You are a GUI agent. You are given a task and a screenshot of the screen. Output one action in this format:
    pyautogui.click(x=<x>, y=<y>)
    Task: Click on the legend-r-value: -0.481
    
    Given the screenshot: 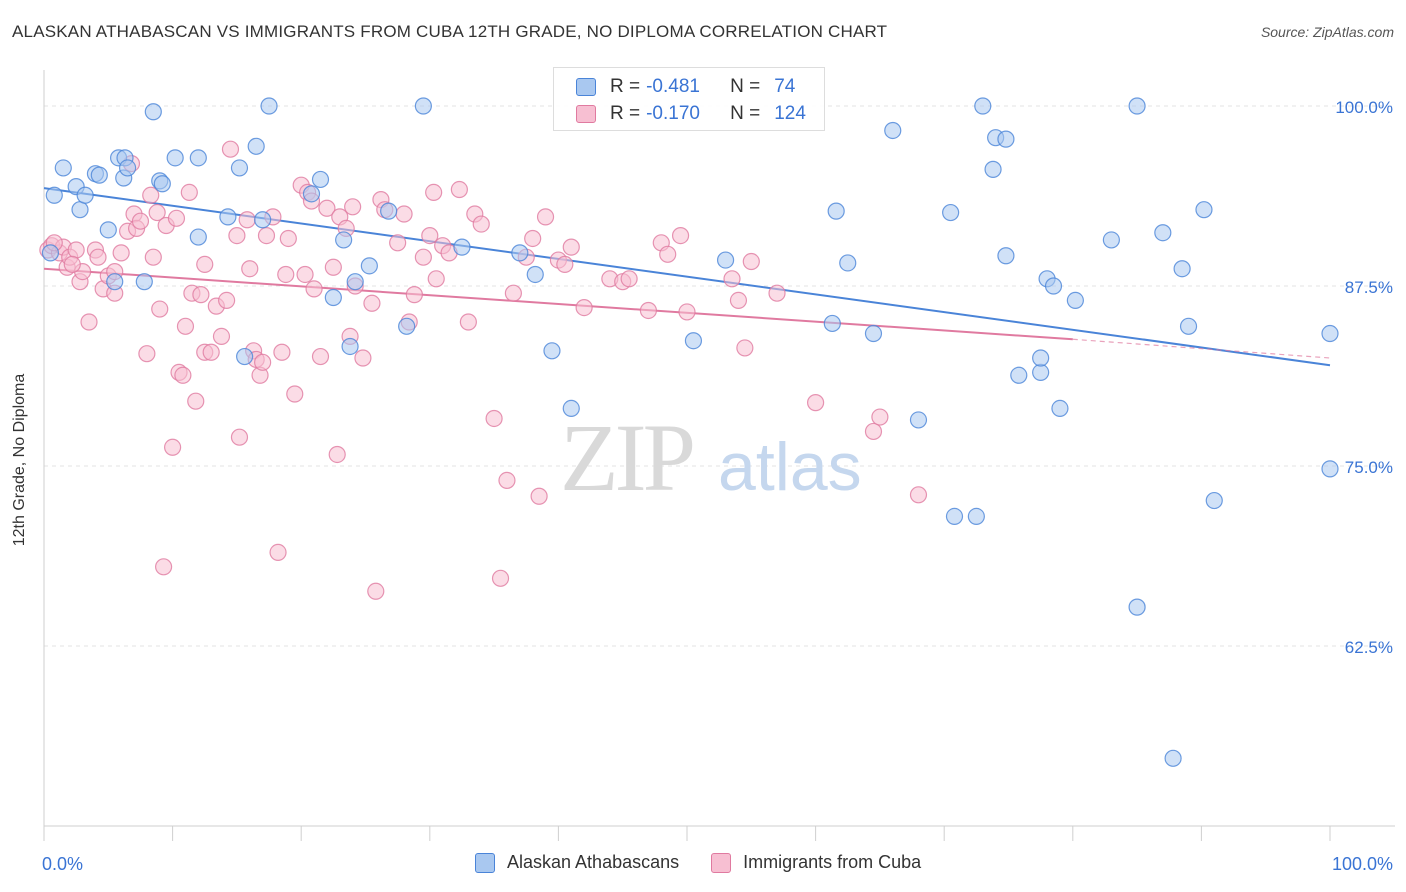 What is the action you would take?
    pyautogui.click(x=673, y=86)
    